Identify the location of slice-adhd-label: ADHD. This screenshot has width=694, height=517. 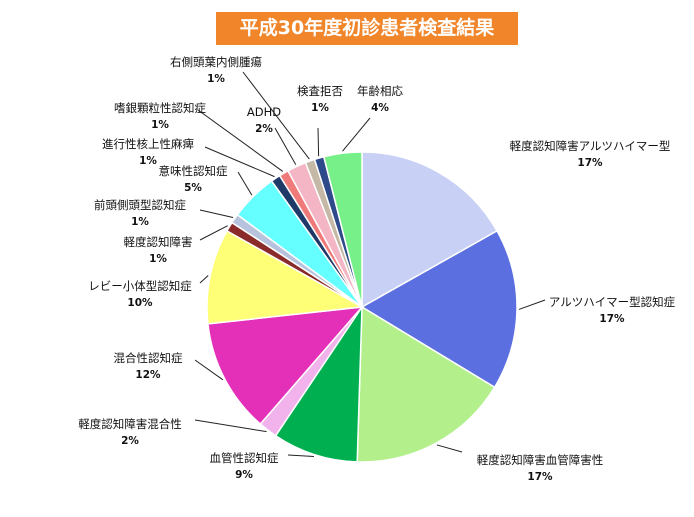
(264, 112).